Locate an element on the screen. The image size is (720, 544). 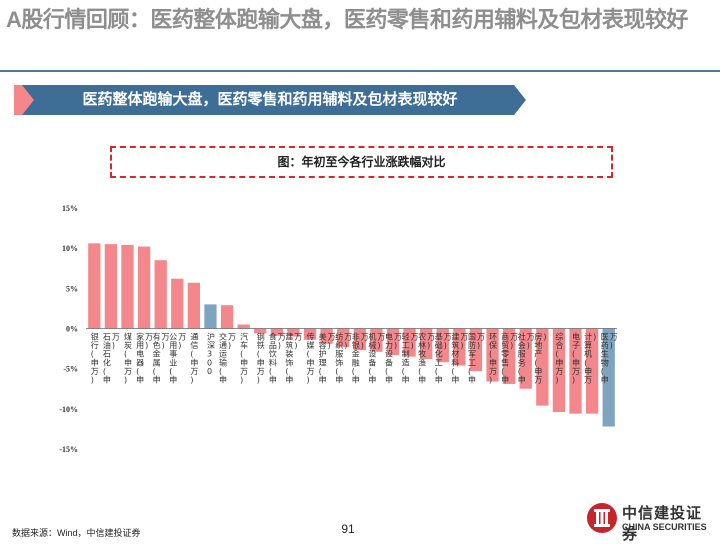
page-number: 91 is located at coordinates (348, 529).